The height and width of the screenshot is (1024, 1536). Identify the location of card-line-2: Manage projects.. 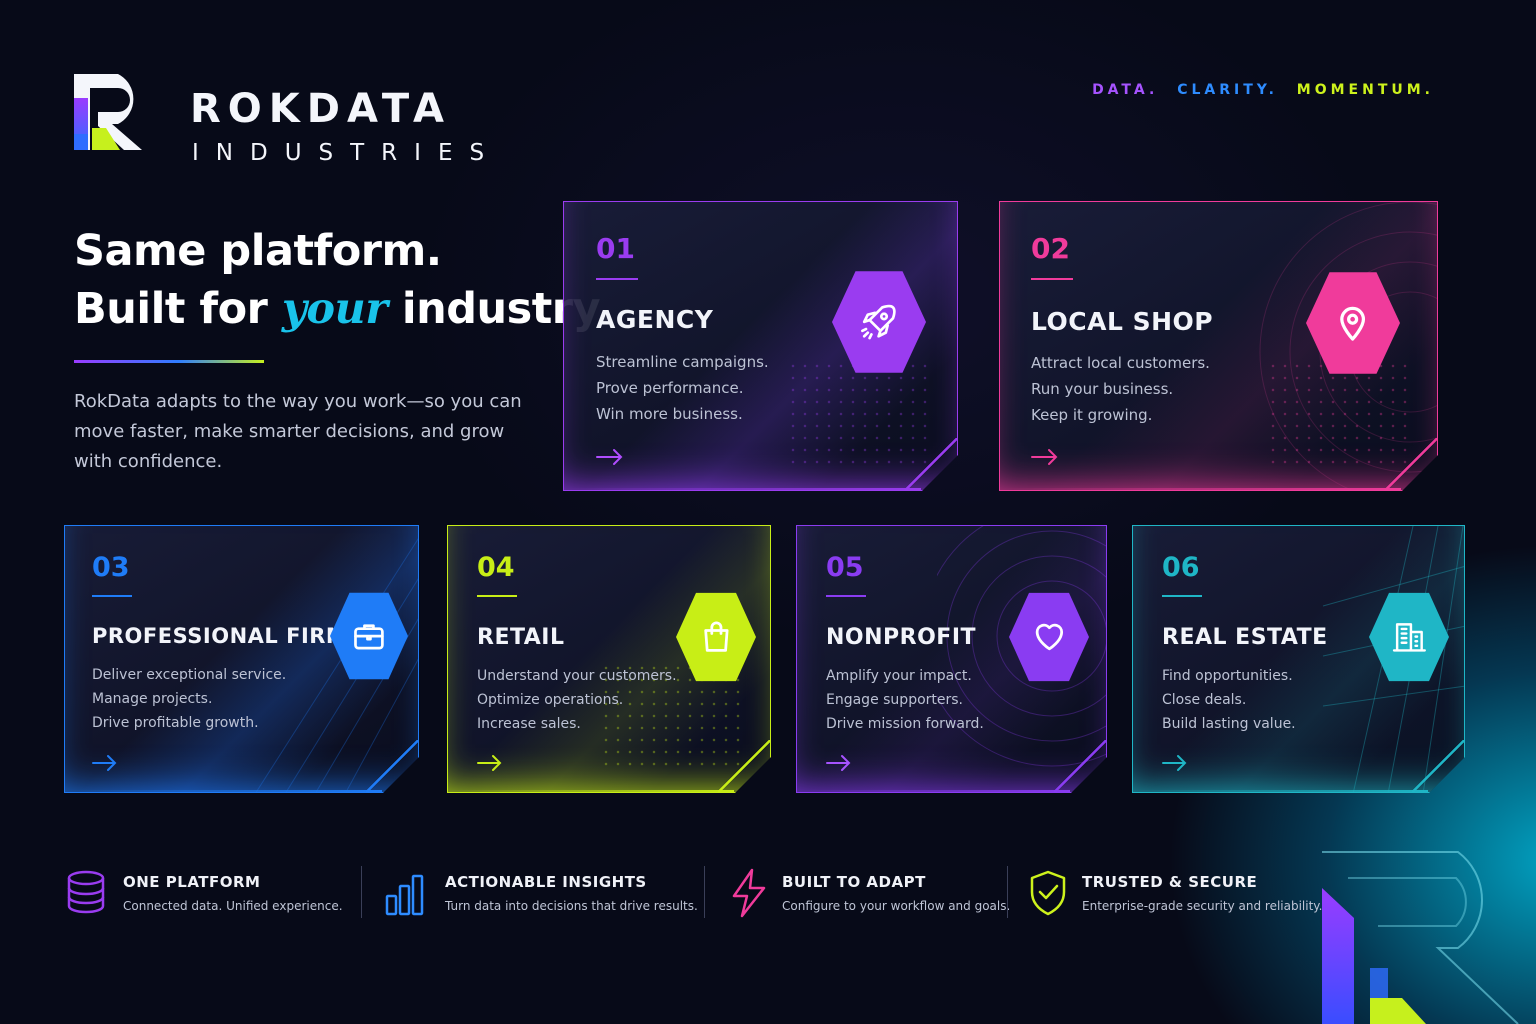
(152, 699).